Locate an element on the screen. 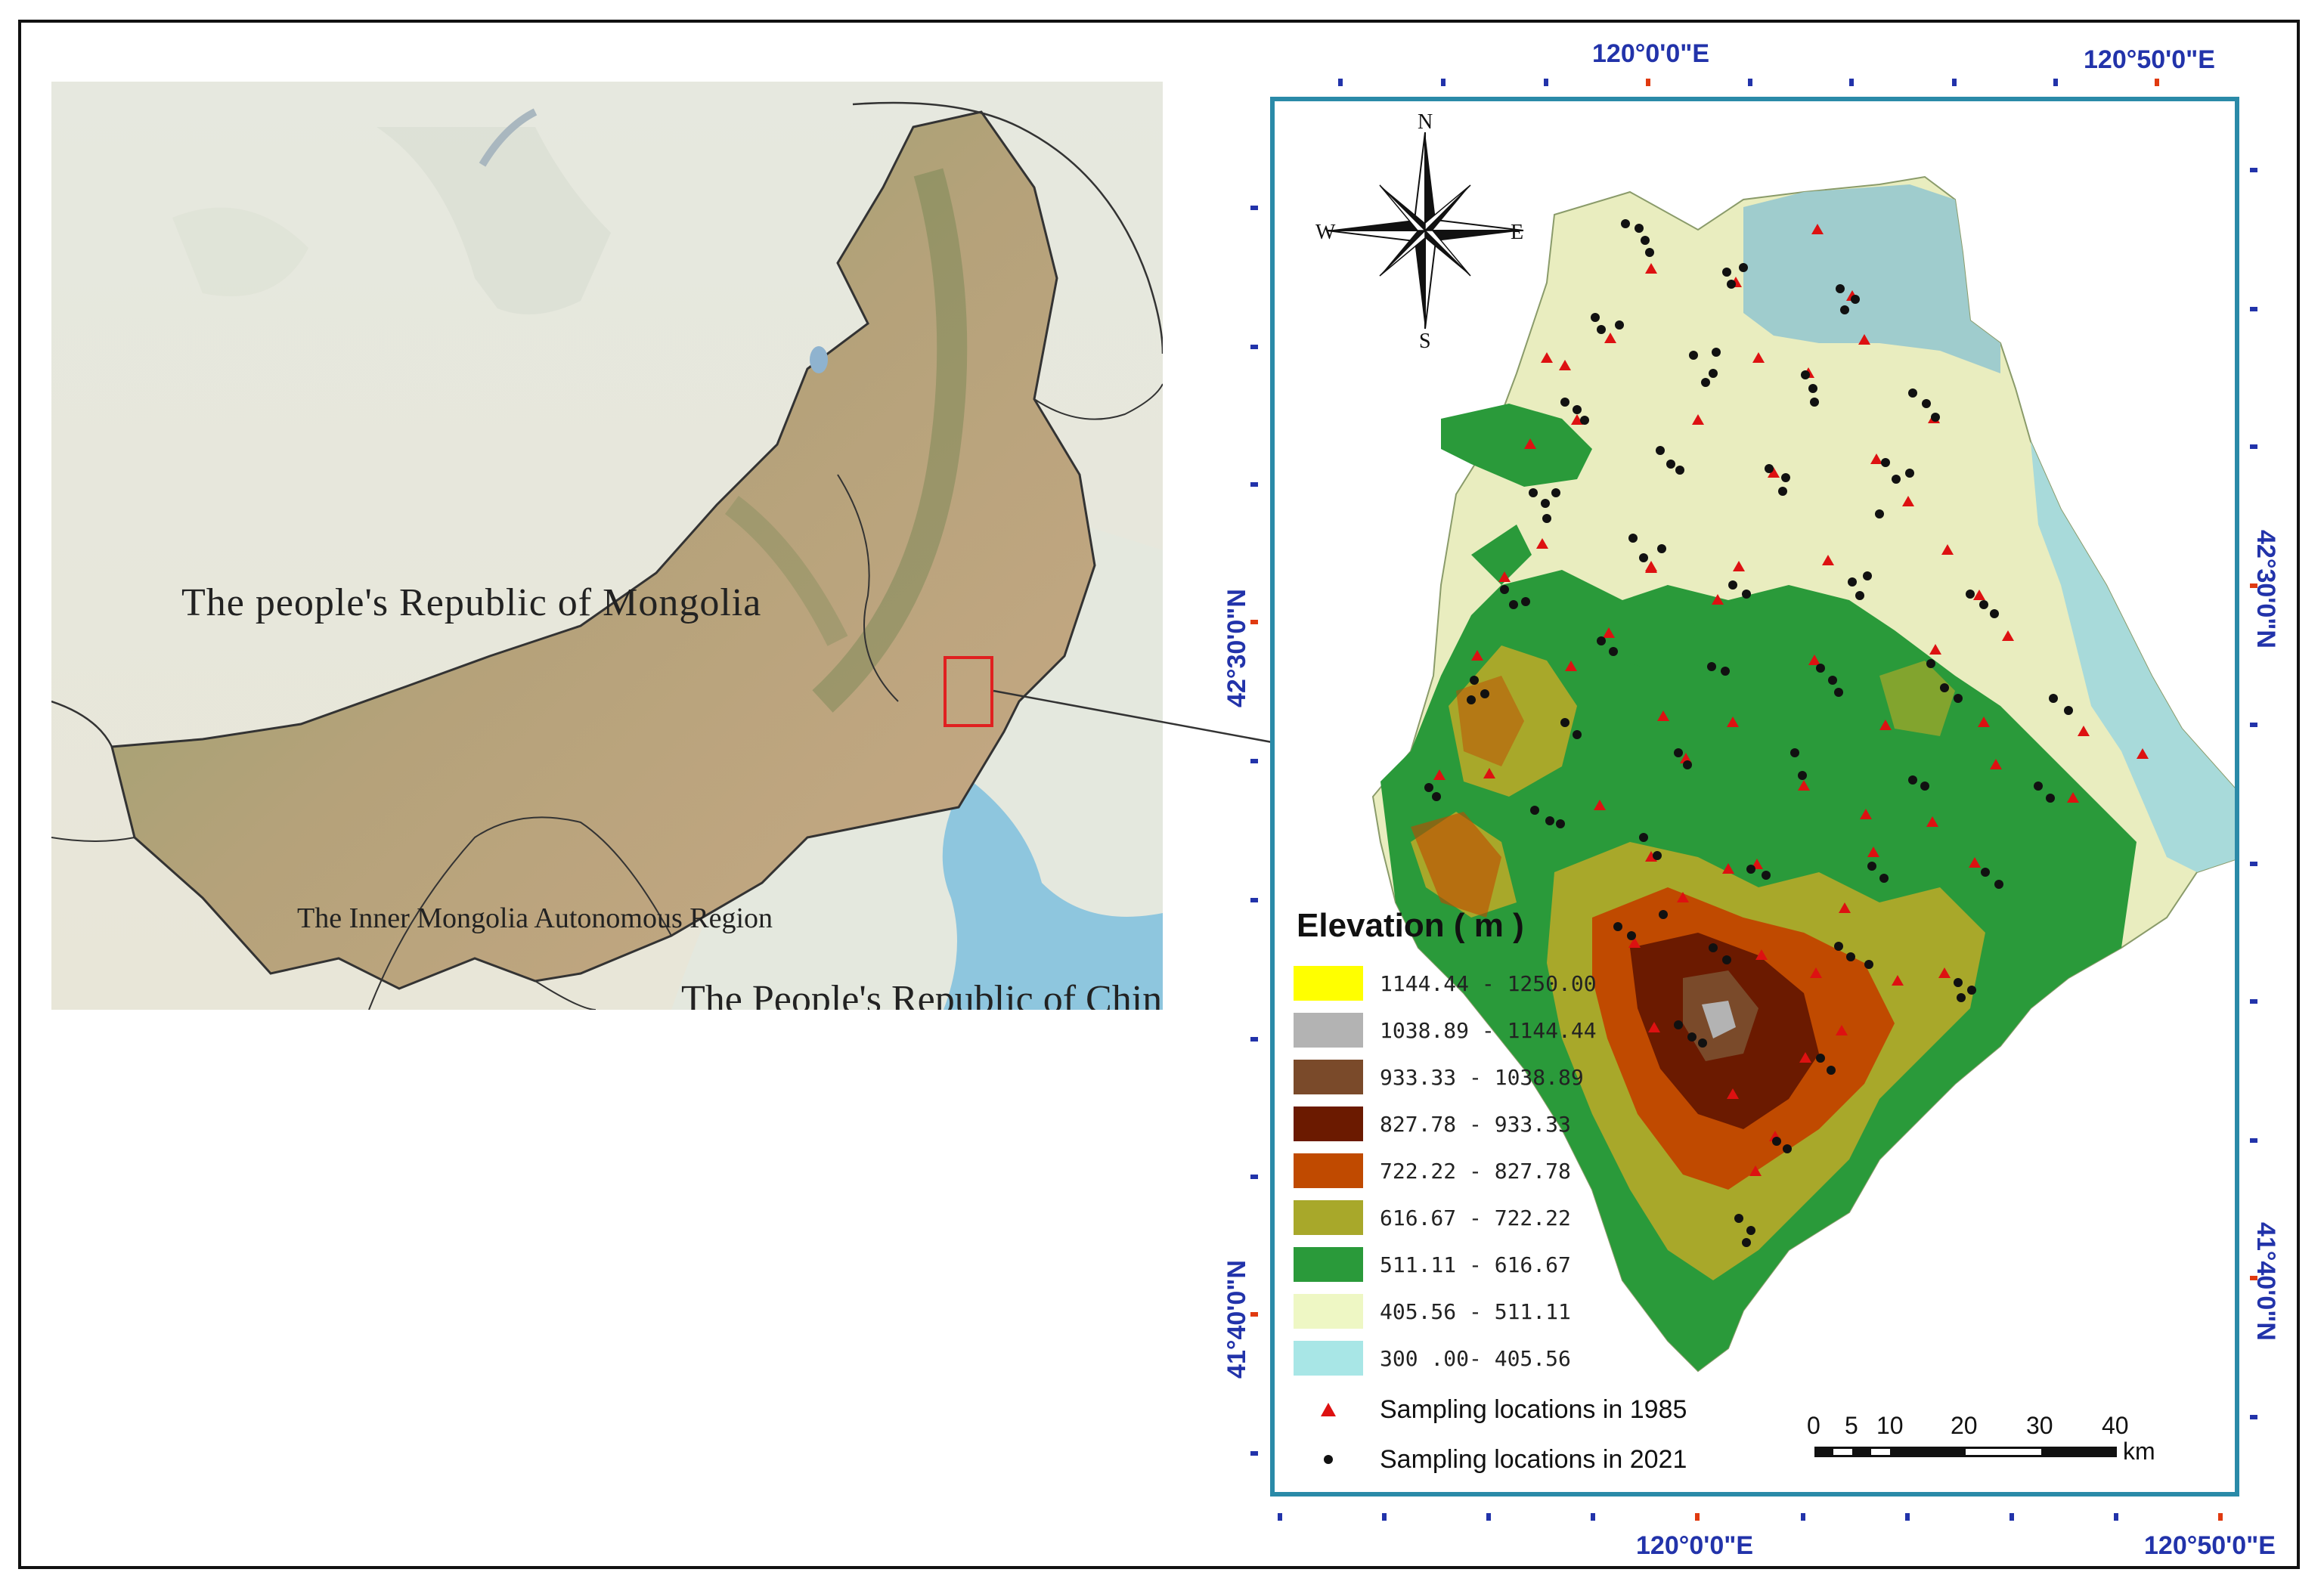  study-area-locator-box is located at coordinates (968, 691).